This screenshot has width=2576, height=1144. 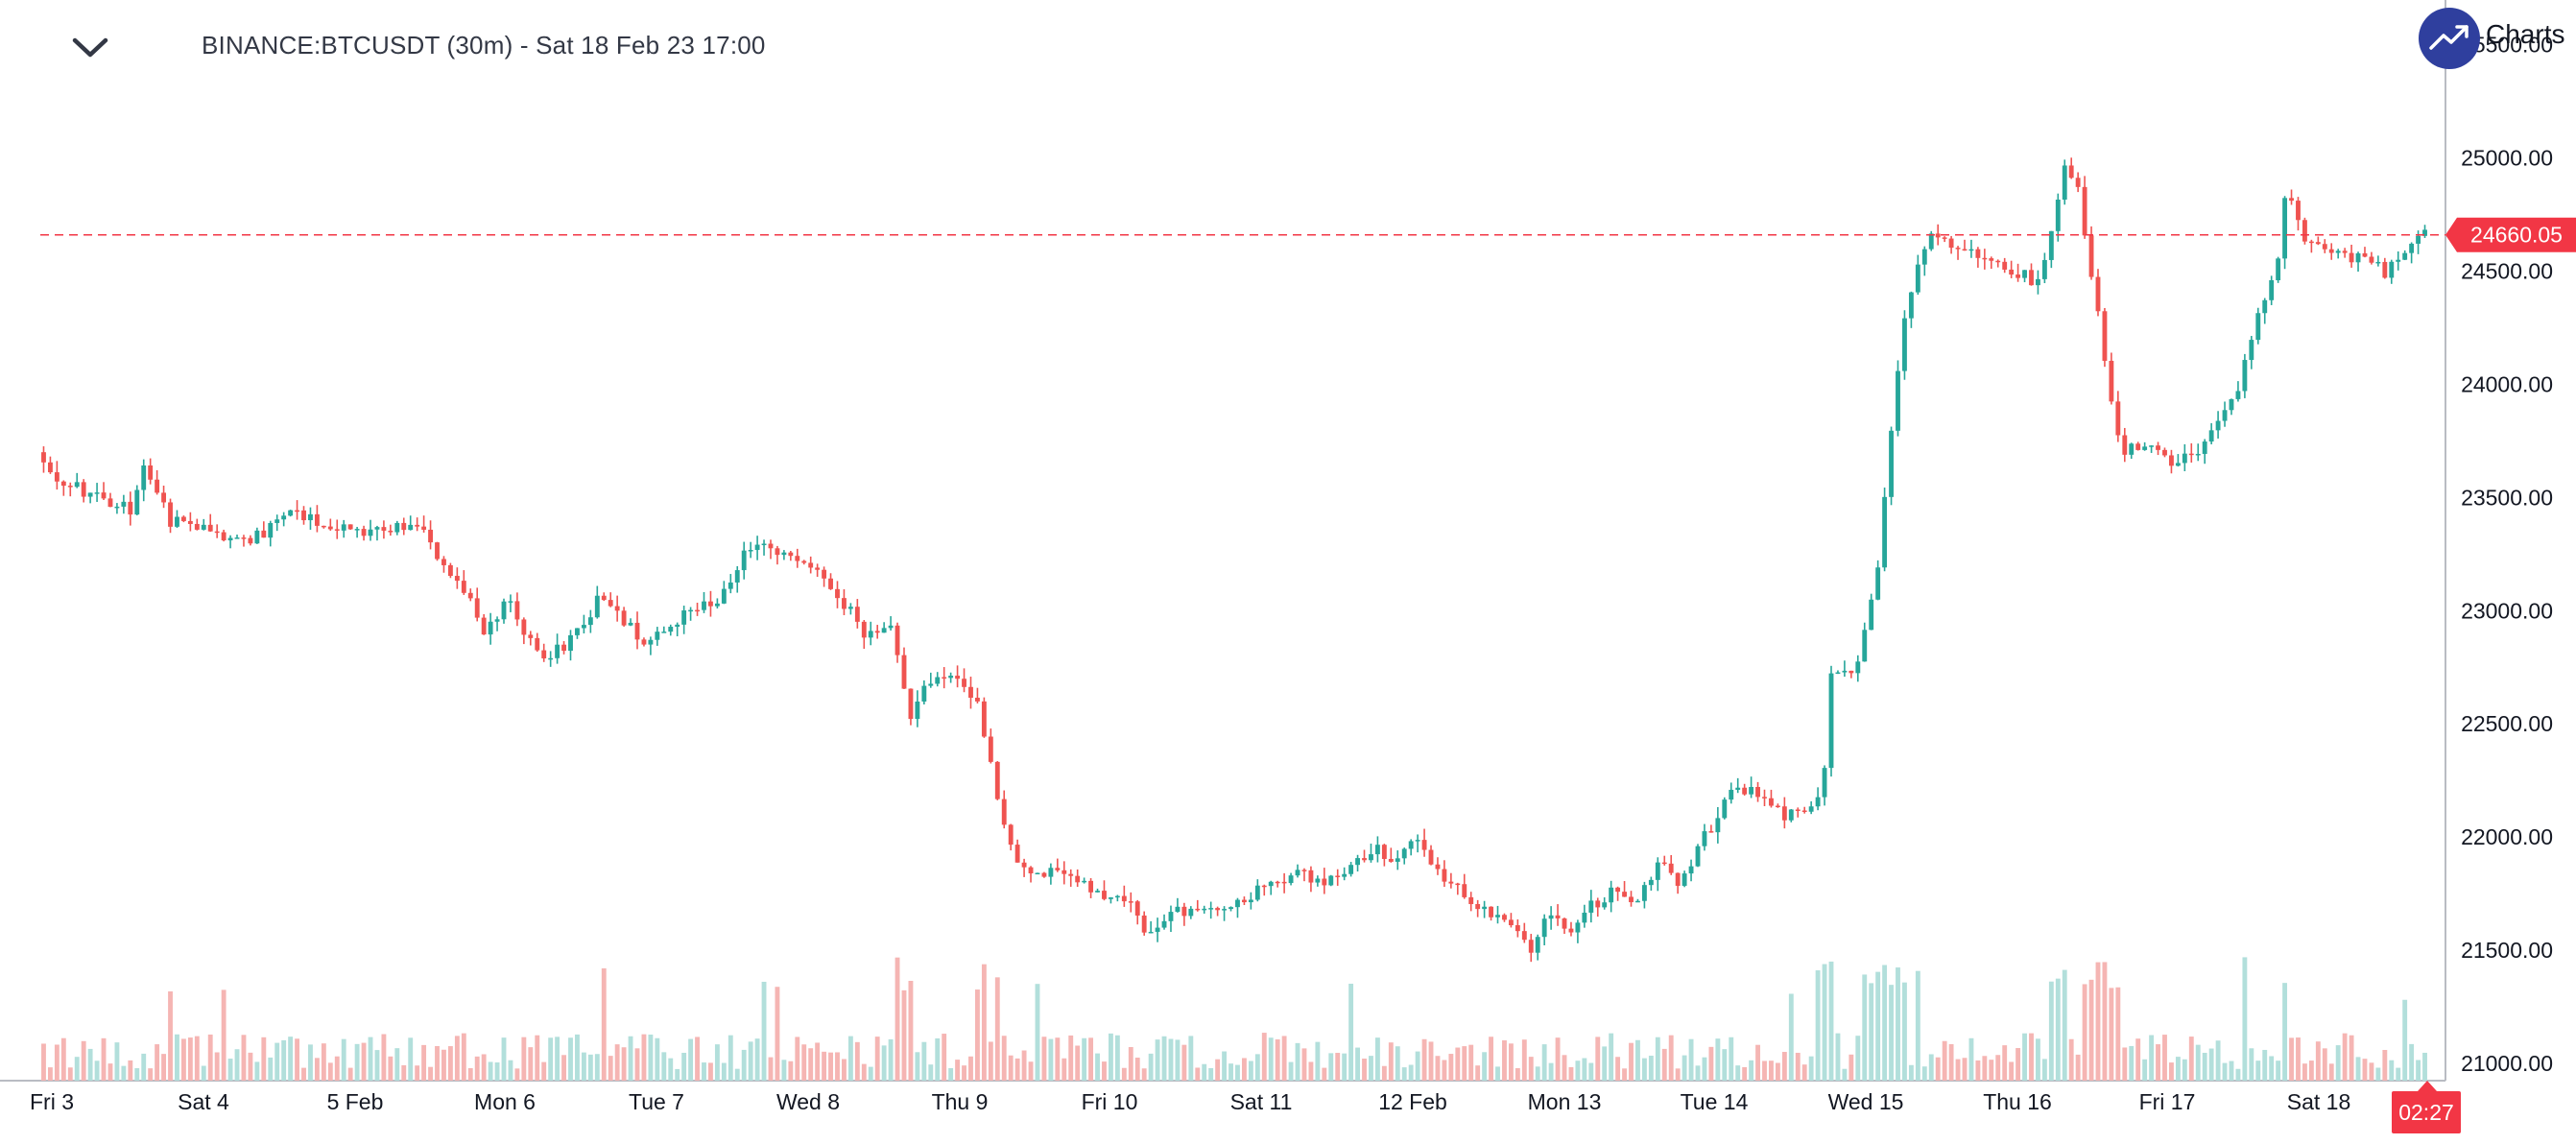 I want to click on charts-brand-badge, so click(x=2449, y=38).